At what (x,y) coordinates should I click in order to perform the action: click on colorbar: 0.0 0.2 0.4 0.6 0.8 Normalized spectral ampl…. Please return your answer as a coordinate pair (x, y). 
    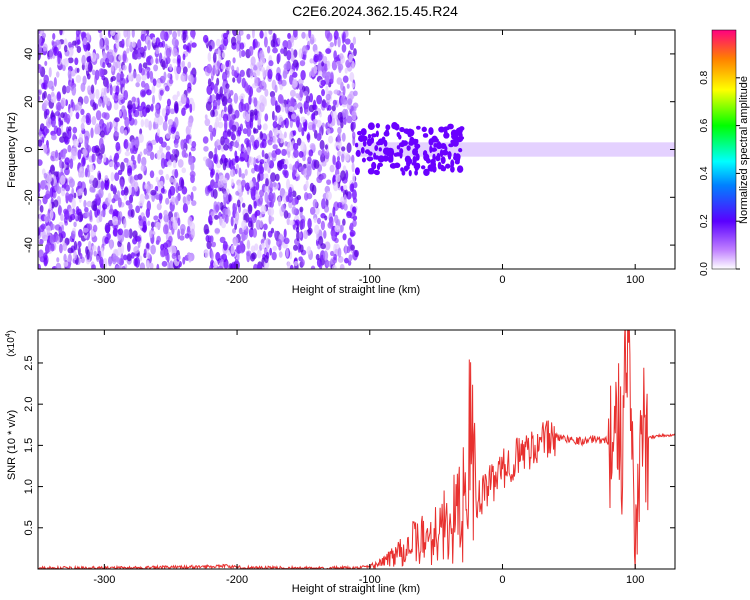
    Looking at the image, I should click on (724, 152).